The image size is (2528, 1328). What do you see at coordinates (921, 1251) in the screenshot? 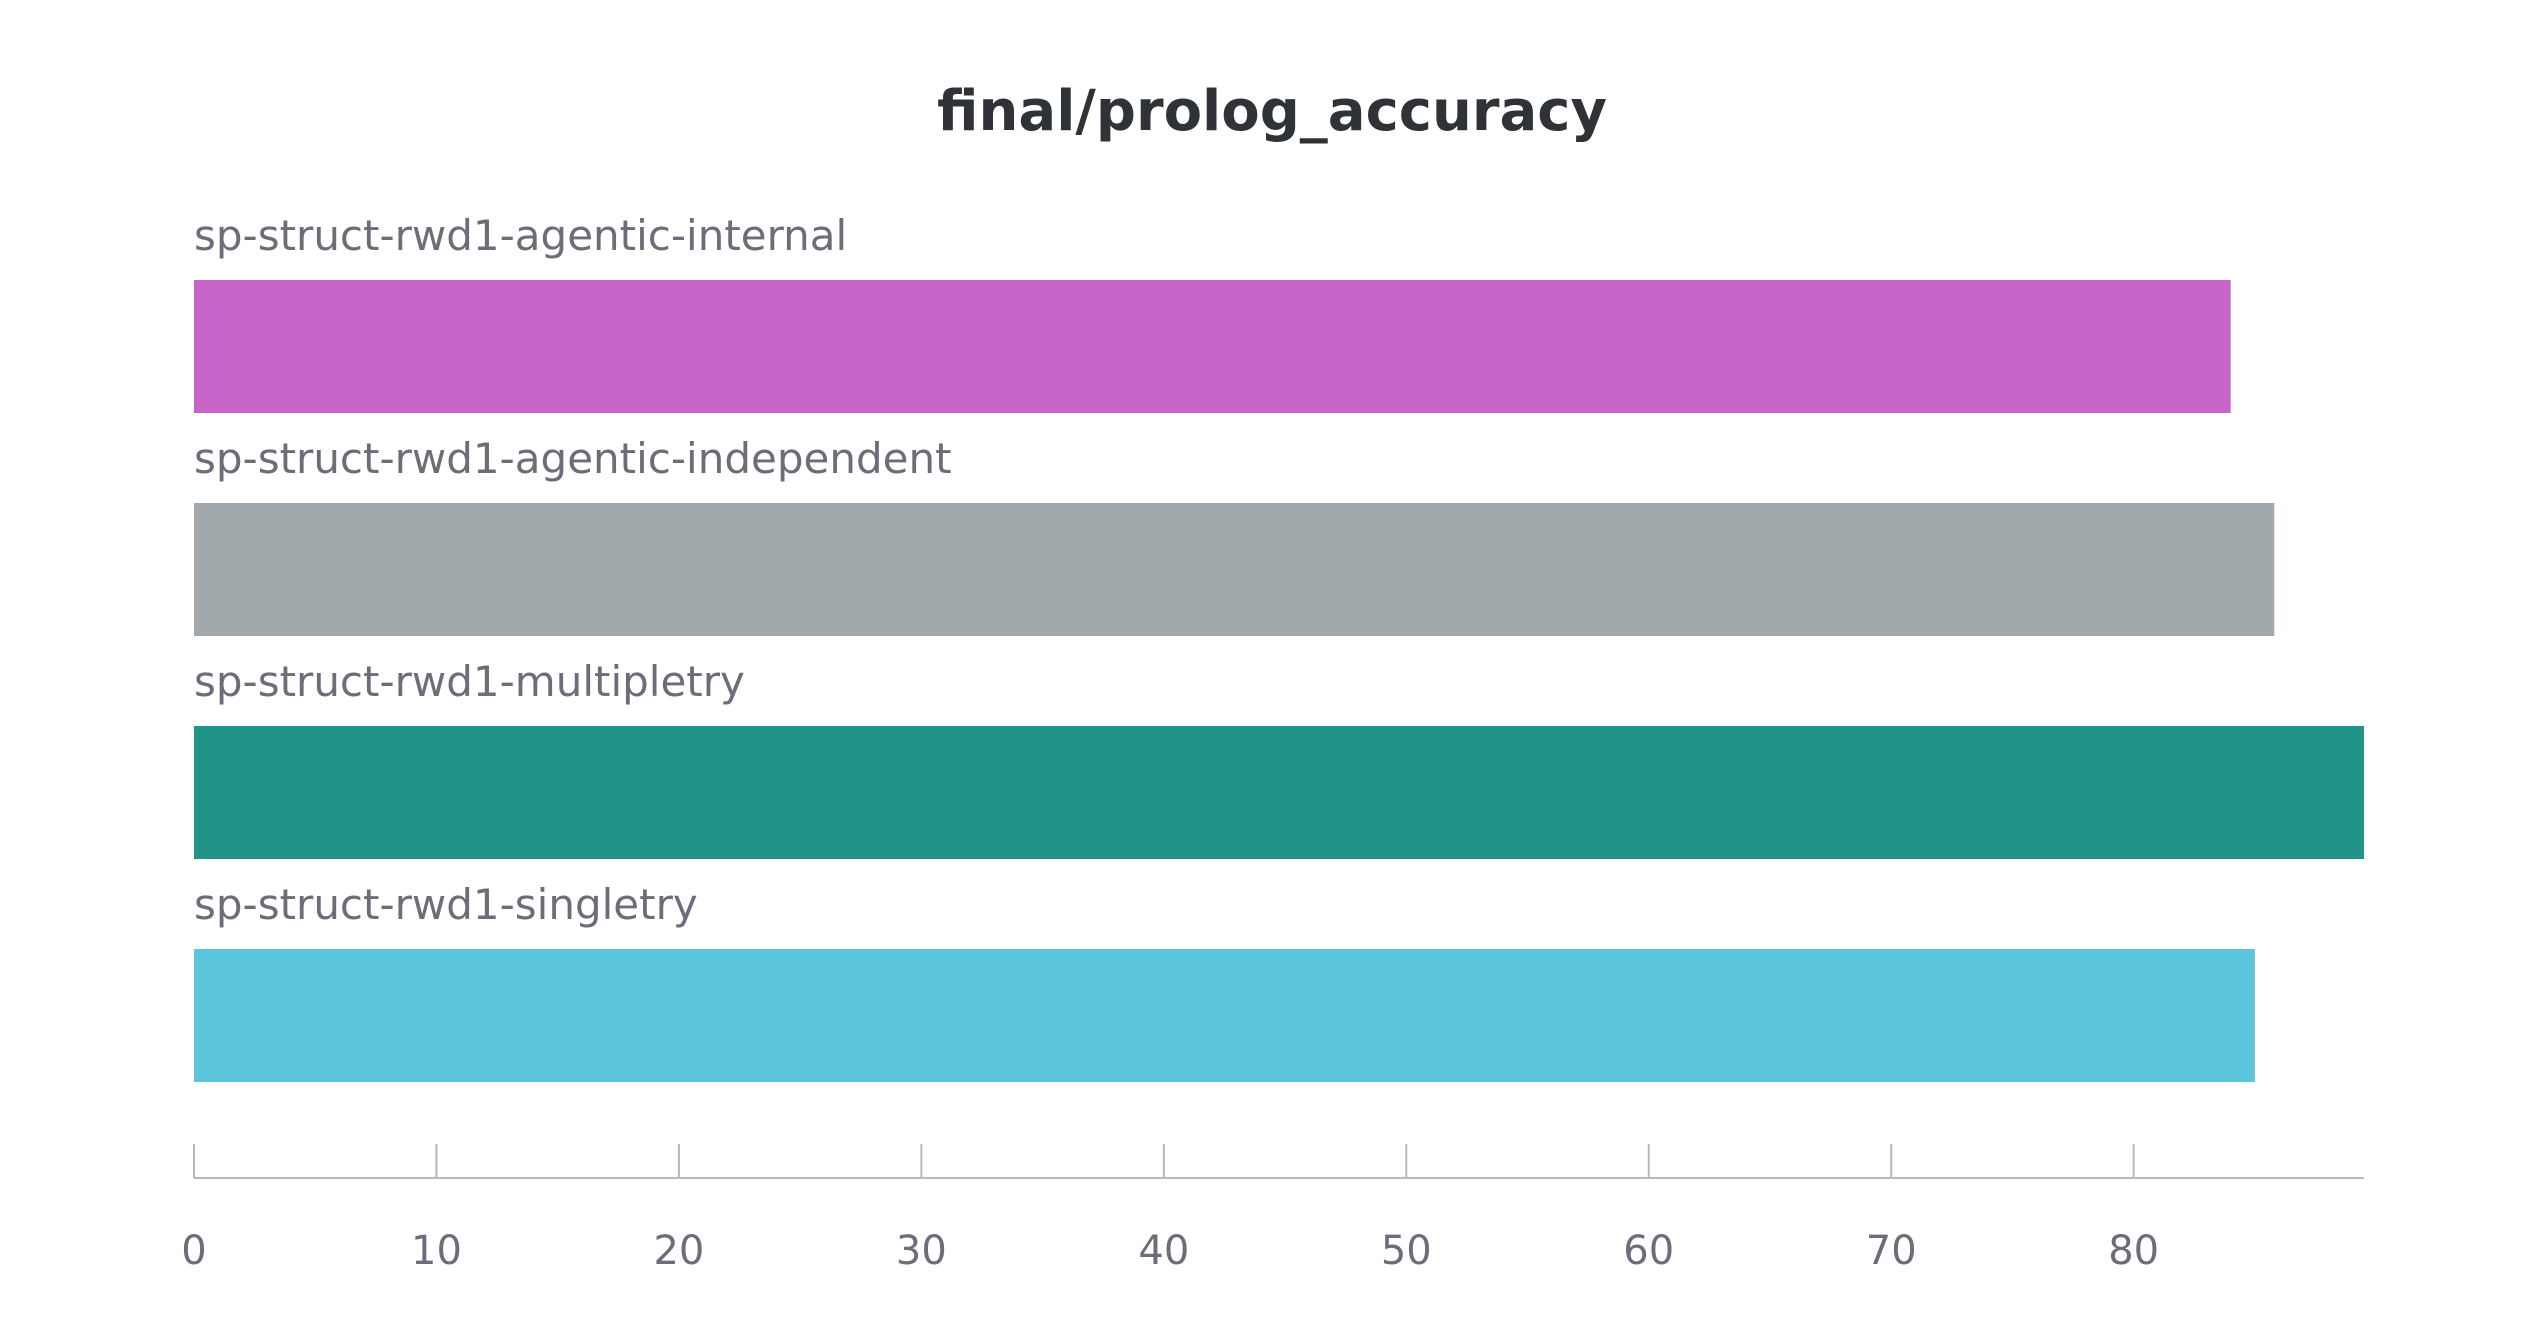
I see `x-tick-label: 30` at bounding box center [921, 1251].